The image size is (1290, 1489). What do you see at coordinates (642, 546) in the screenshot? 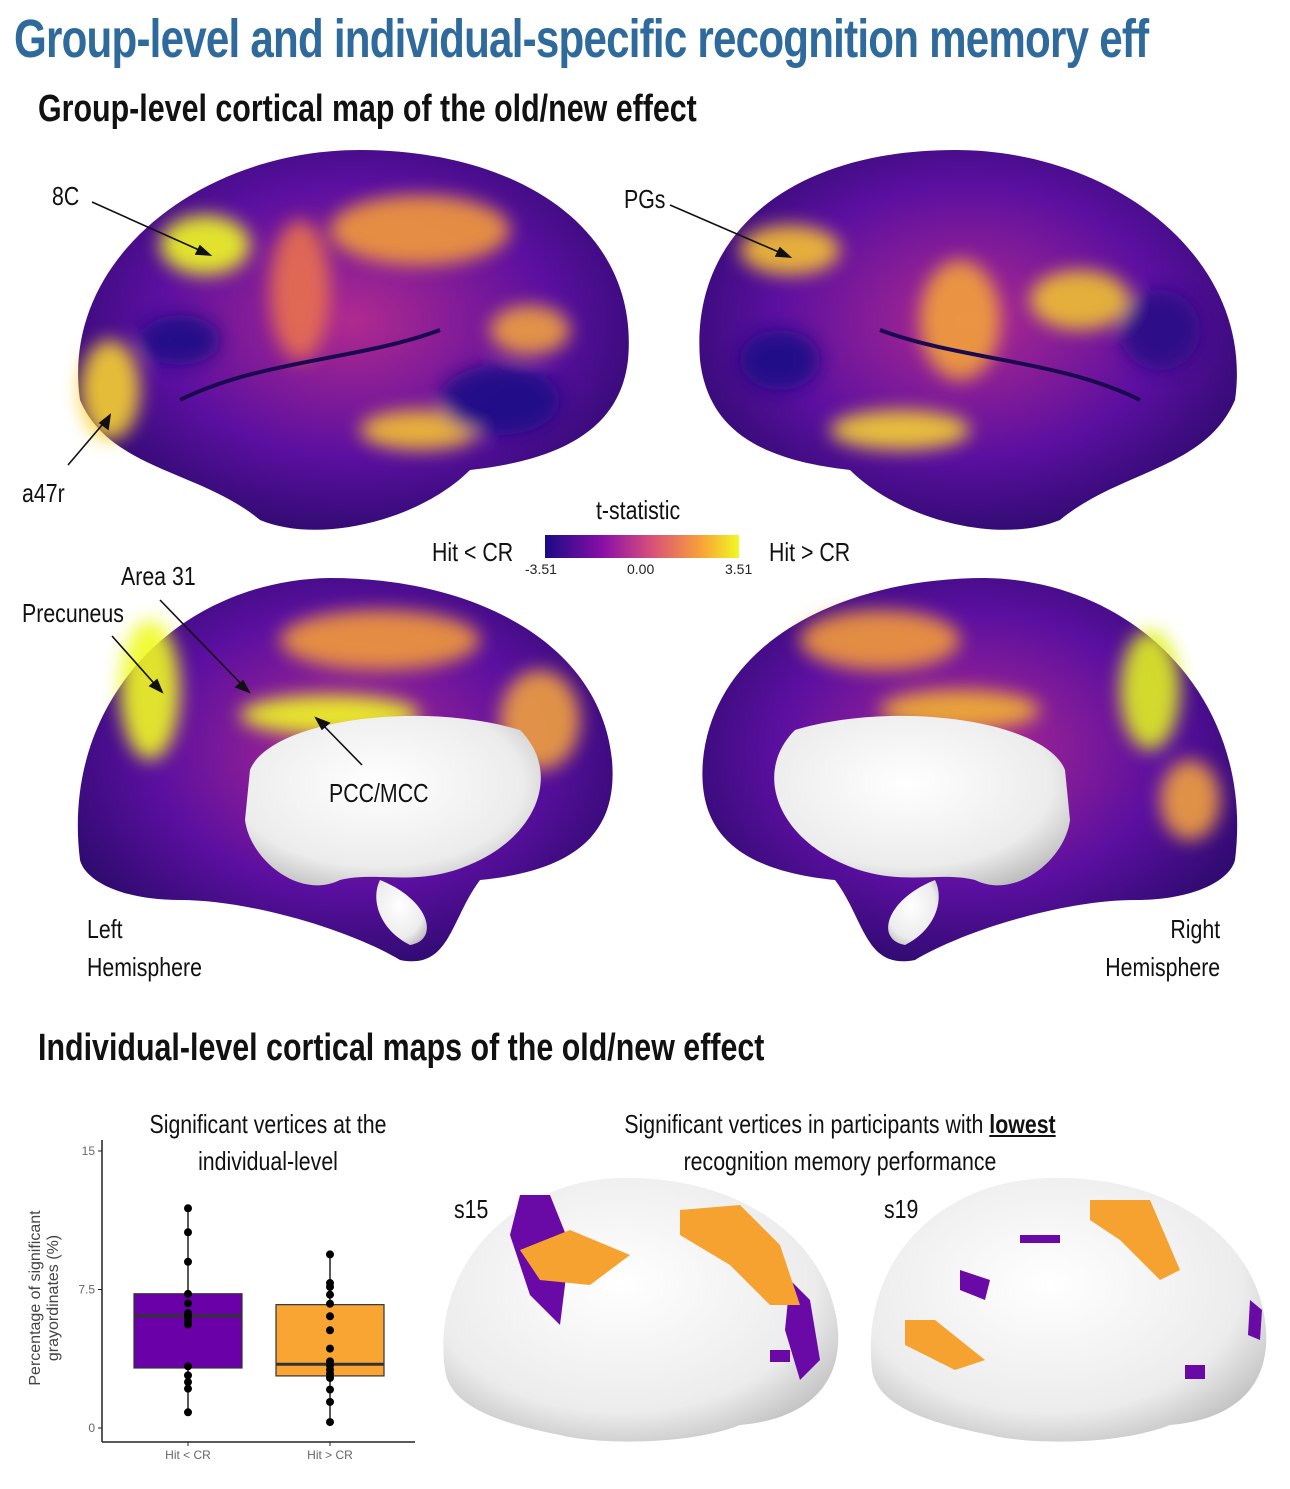
I see `colorbar` at bounding box center [642, 546].